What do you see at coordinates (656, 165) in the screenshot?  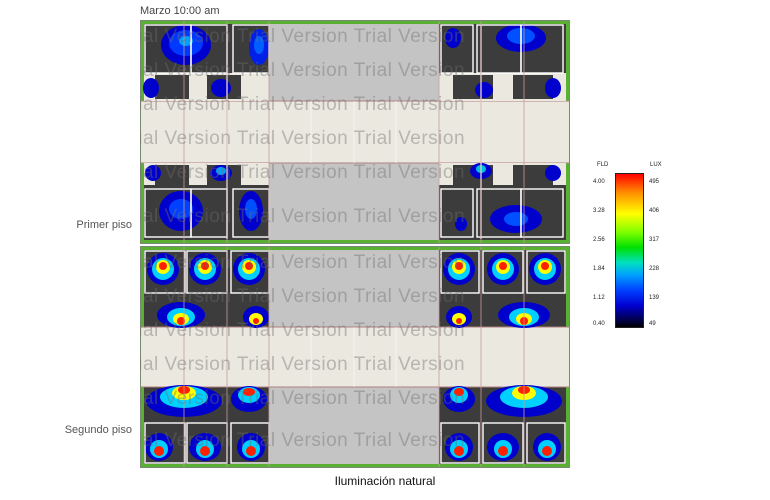 I see `legend-lux-header: LUX` at bounding box center [656, 165].